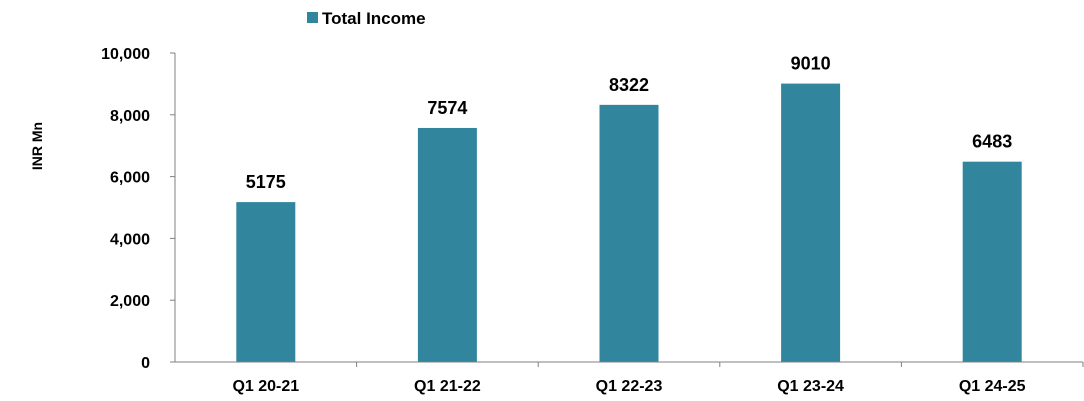 The image size is (1084, 401). What do you see at coordinates (130, 301) in the screenshot?
I see `y-tick-label: 2,000` at bounding box center [130, 301].